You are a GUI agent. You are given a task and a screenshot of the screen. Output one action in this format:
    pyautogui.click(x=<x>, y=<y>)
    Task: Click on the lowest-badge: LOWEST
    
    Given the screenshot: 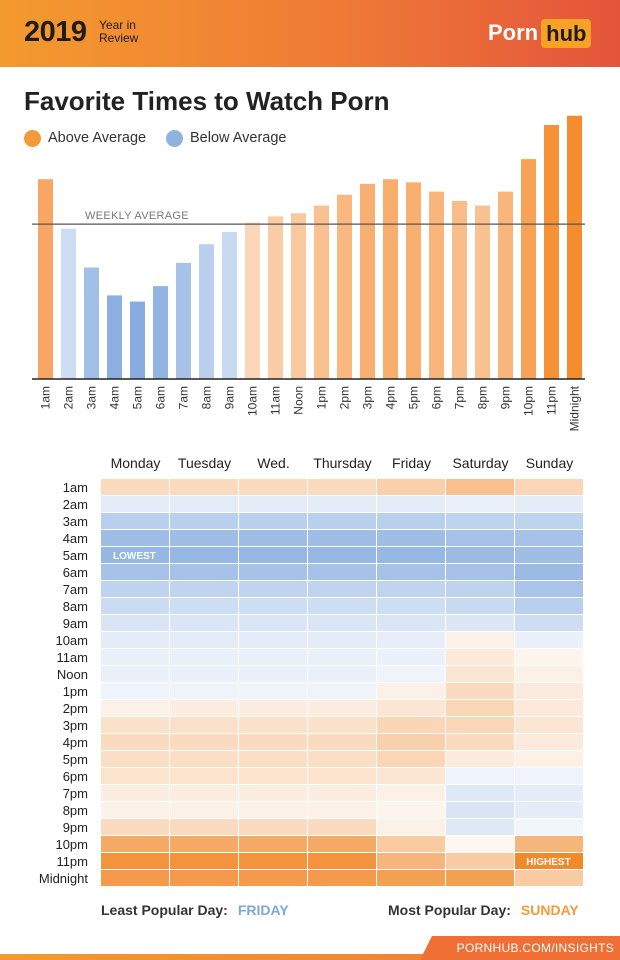 What is the action you would take?
    pyautogui.click(x=134, y=556)
    